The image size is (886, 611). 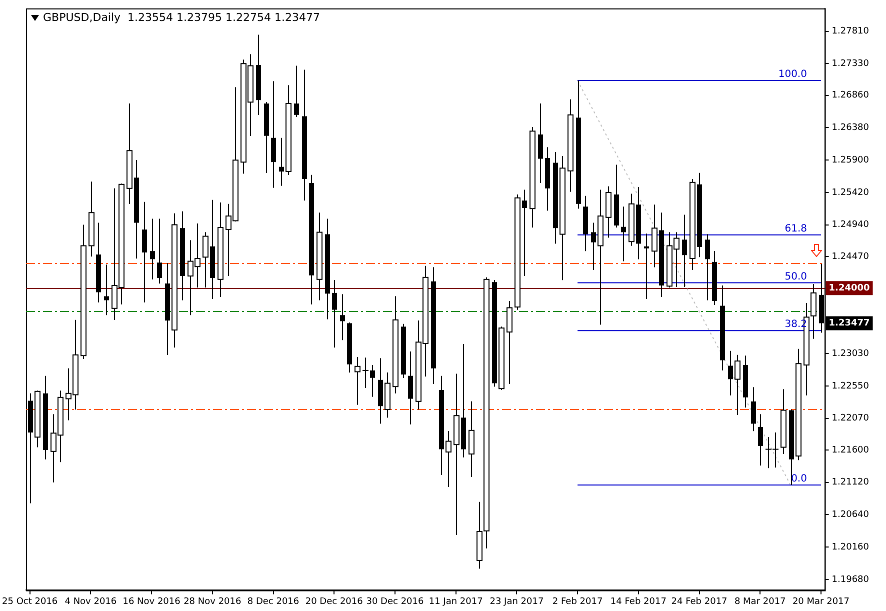 What do you see at coordinates (851, 353) in the screenshot?
I see `y-tick-label: 1.23030` at bounding box center [851, 353].